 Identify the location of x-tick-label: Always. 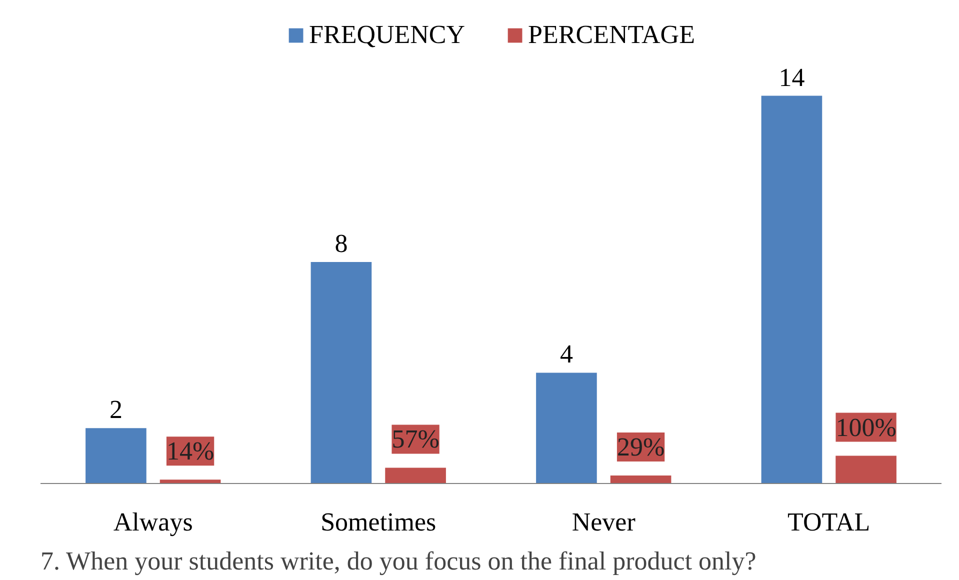
(153, 522).